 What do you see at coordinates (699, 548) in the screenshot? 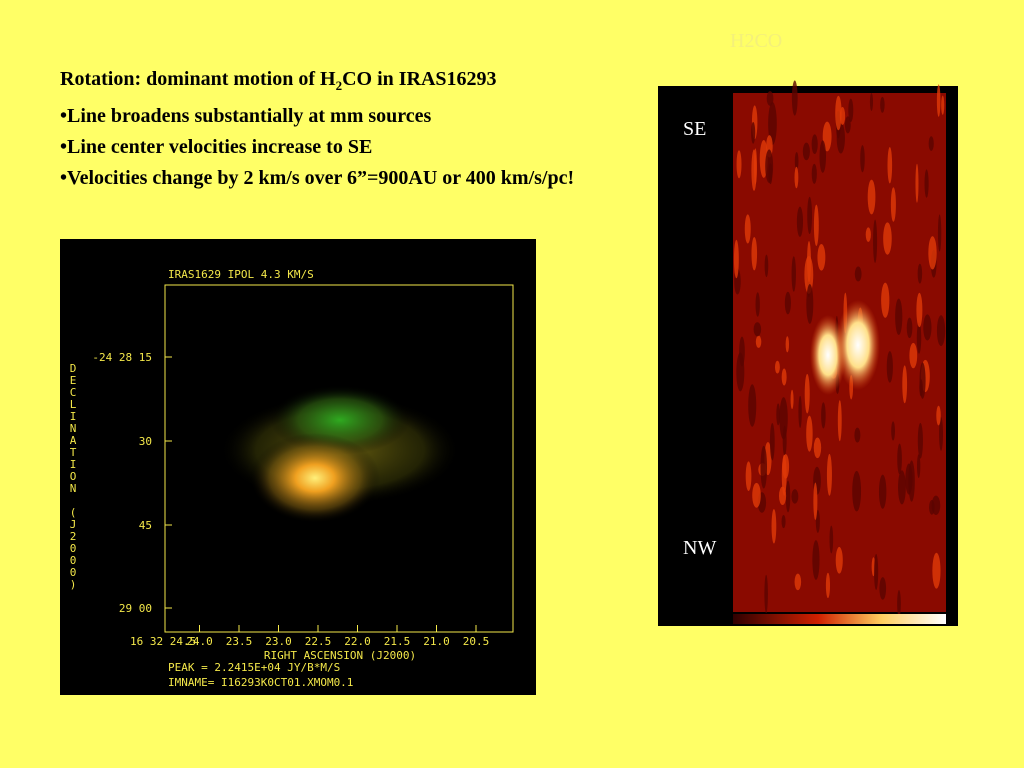
I see `direction-label: NW` at bounding box center [699, 548].